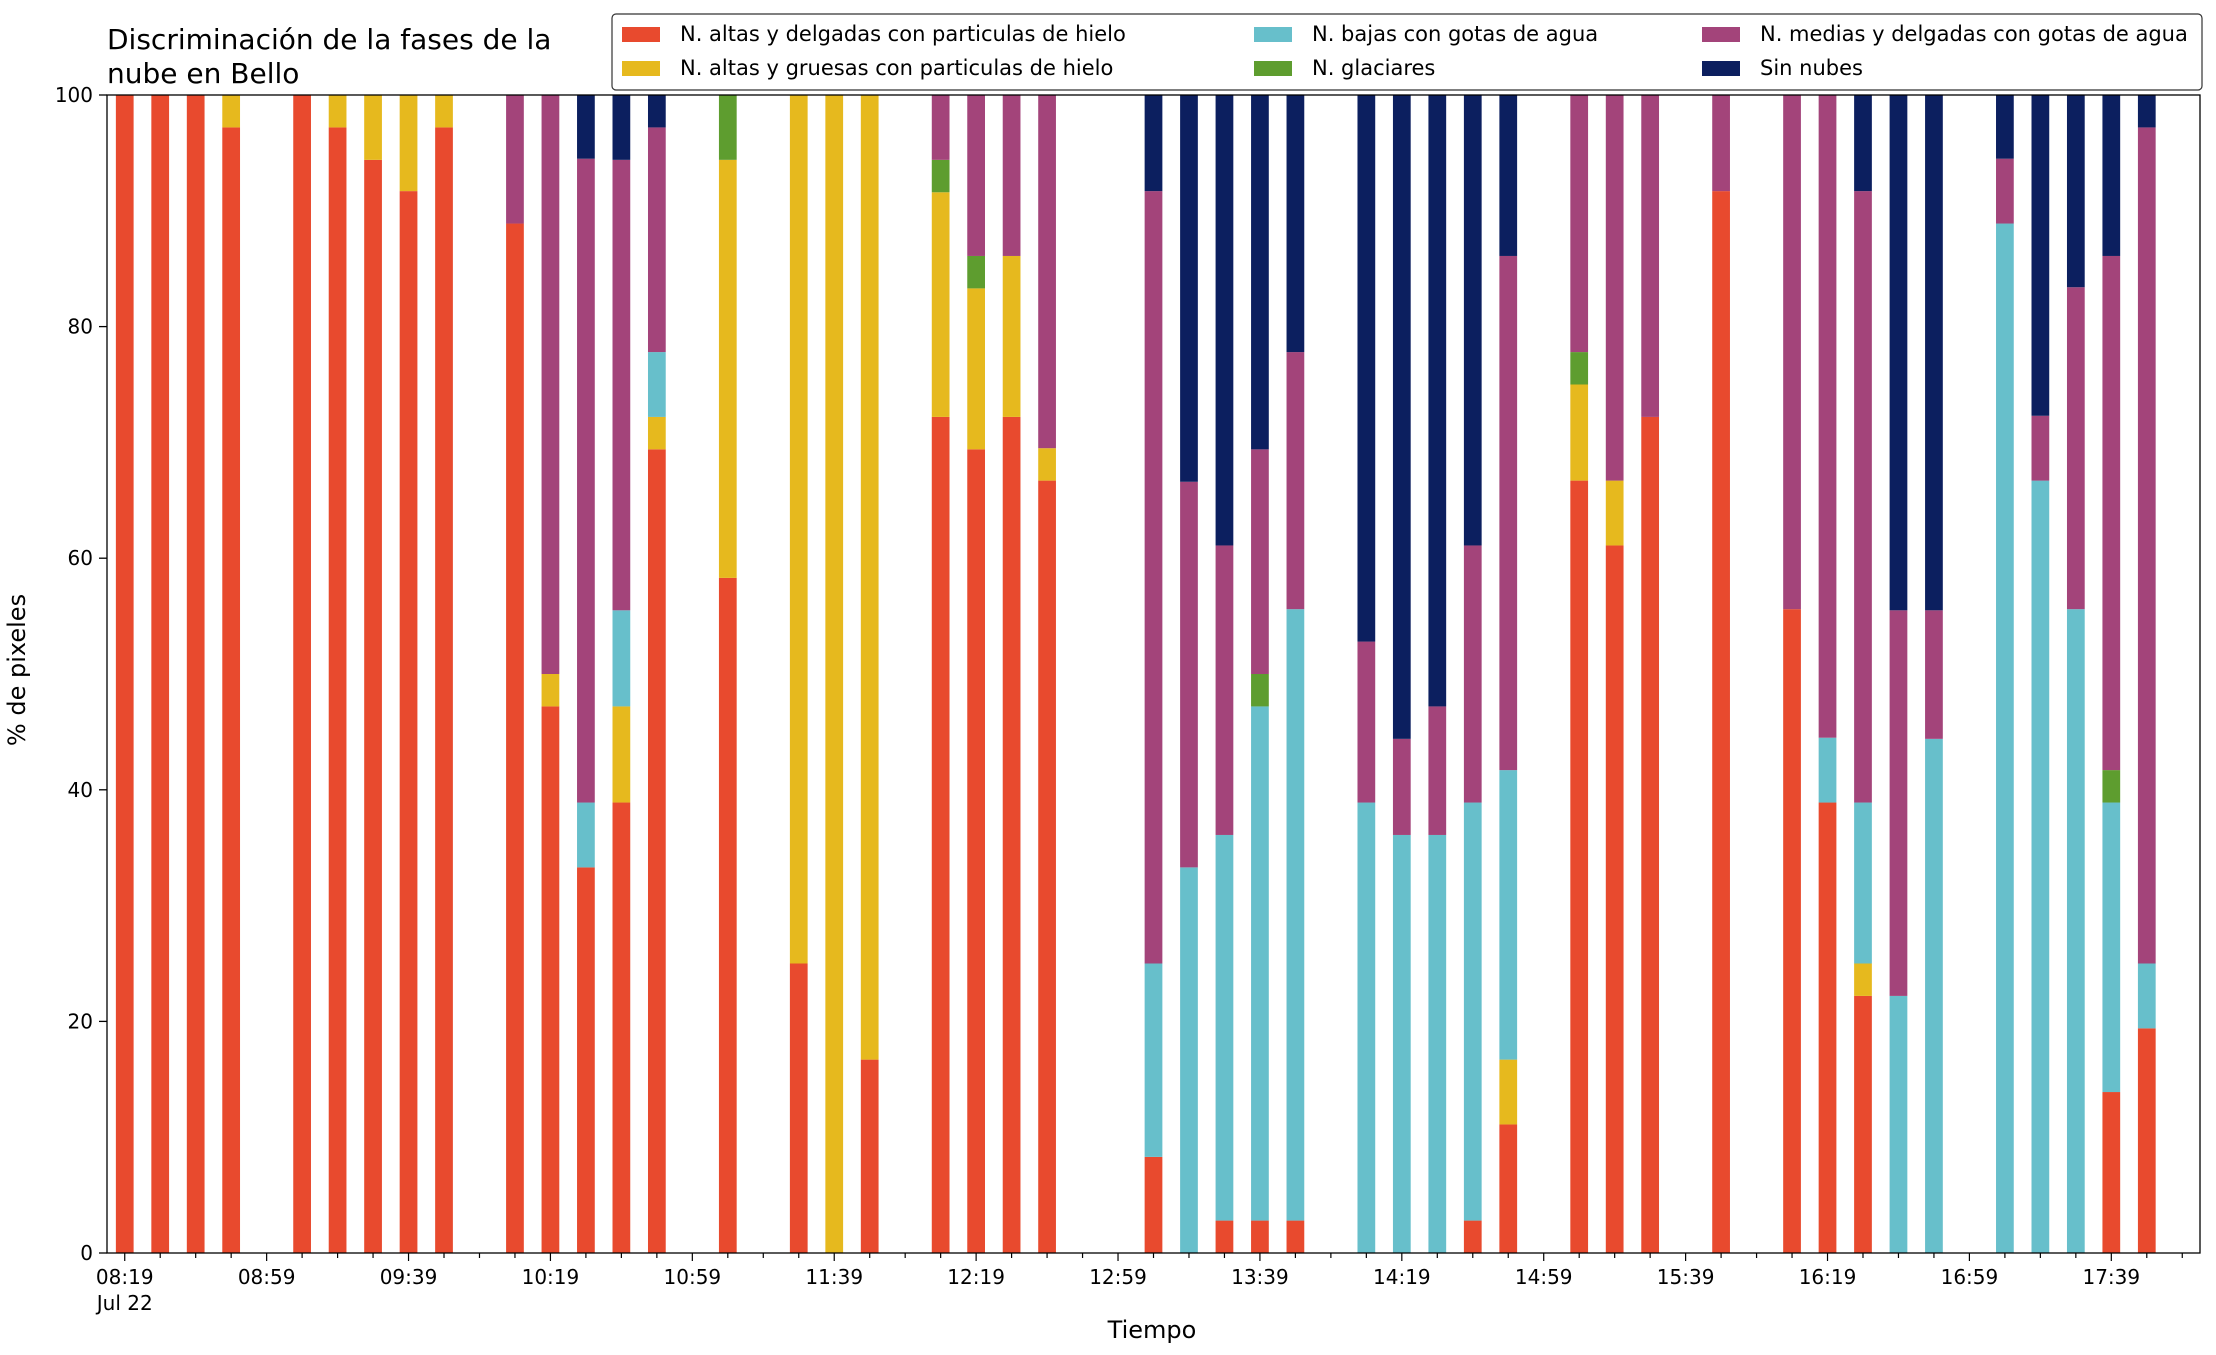 This screenshot has width=2216, height=1355. Describe the element at coordinates (80, 327) in the screenshot. I see `y-tick-label: 80` at that location.